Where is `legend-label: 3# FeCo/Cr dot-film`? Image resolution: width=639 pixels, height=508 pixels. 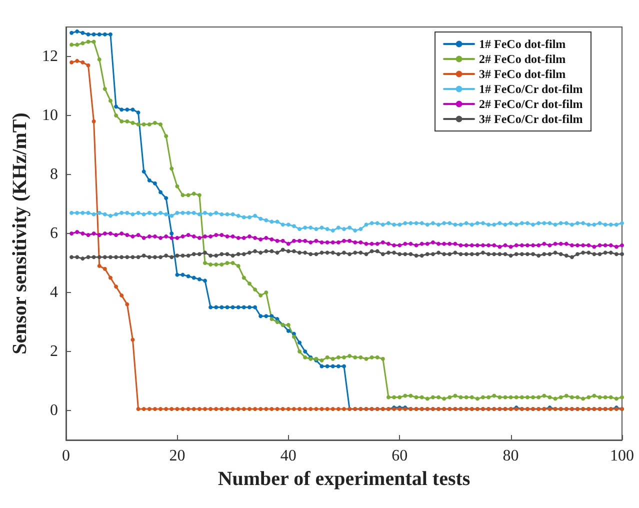 legend-label: 3# FeCo/Cr dot-film is located at coordinates (531, 119).